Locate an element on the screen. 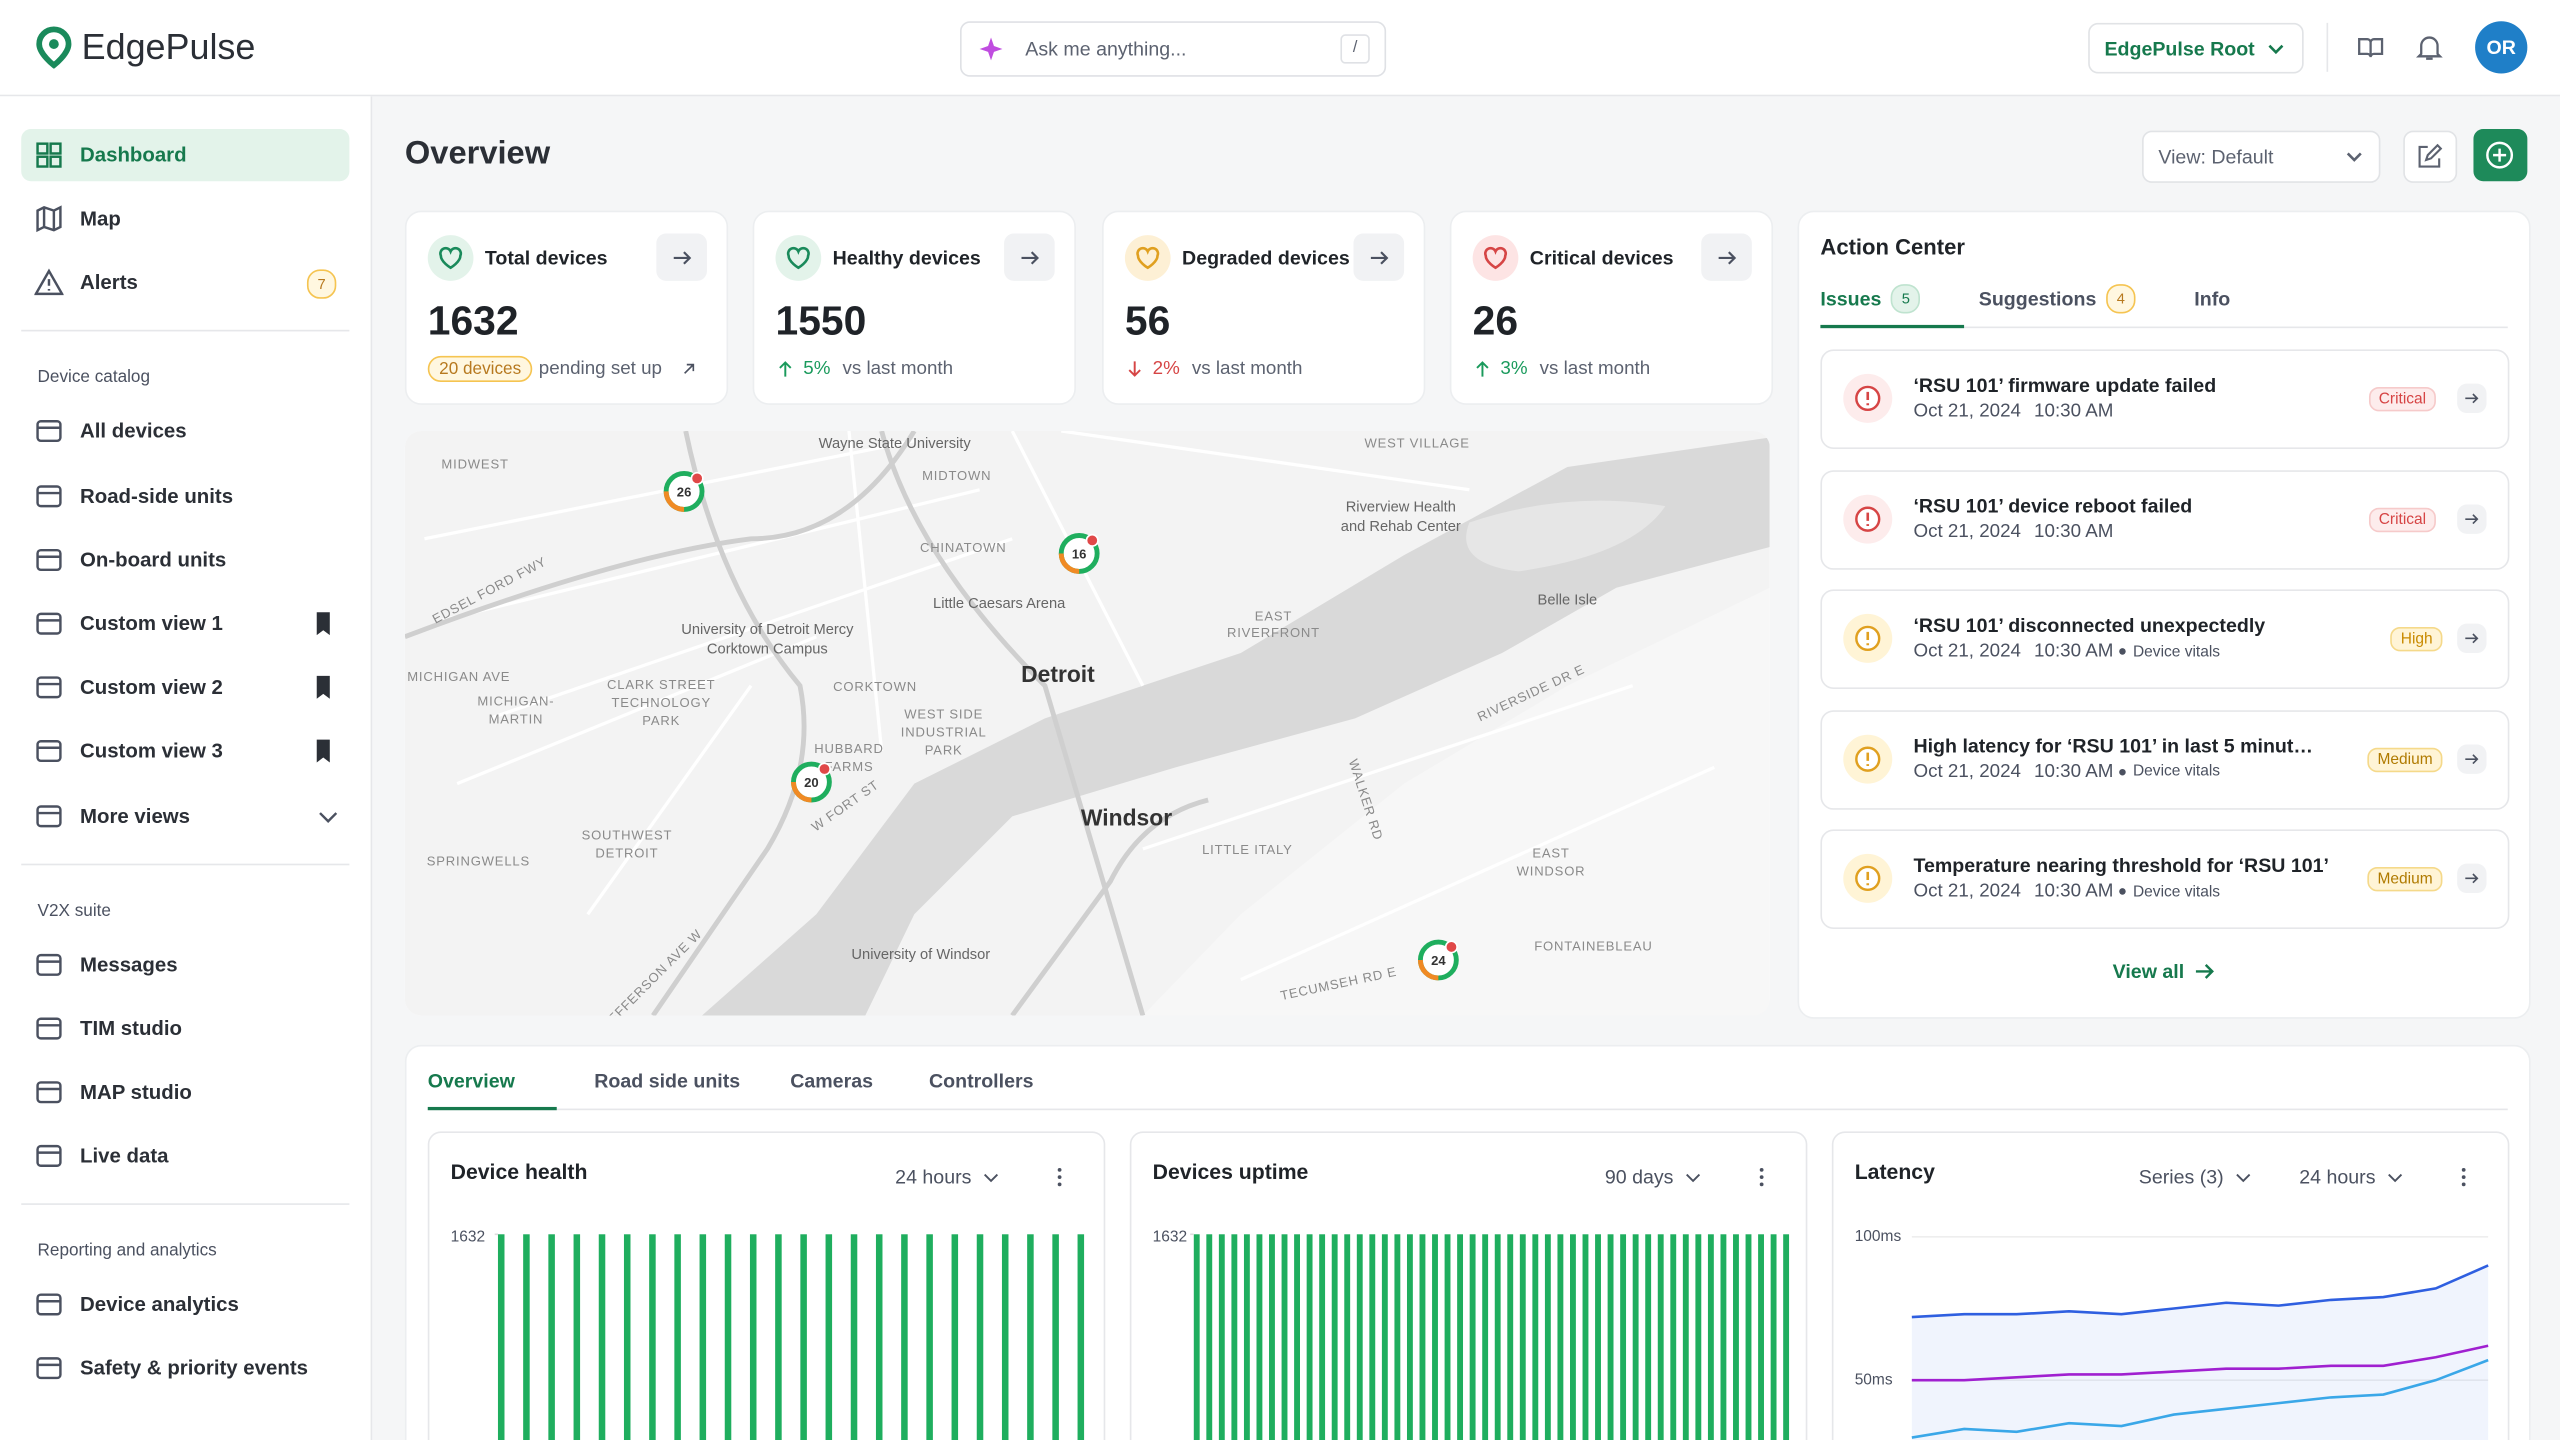  bell-icon is located at coordinates (2429, 47).